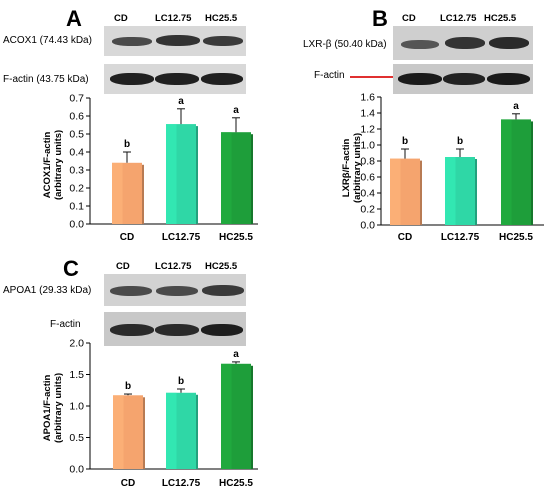 This screenshot has width=550, height=492. I want to click on panel-b-lane-lc: LC12.75, so click(458, 18).